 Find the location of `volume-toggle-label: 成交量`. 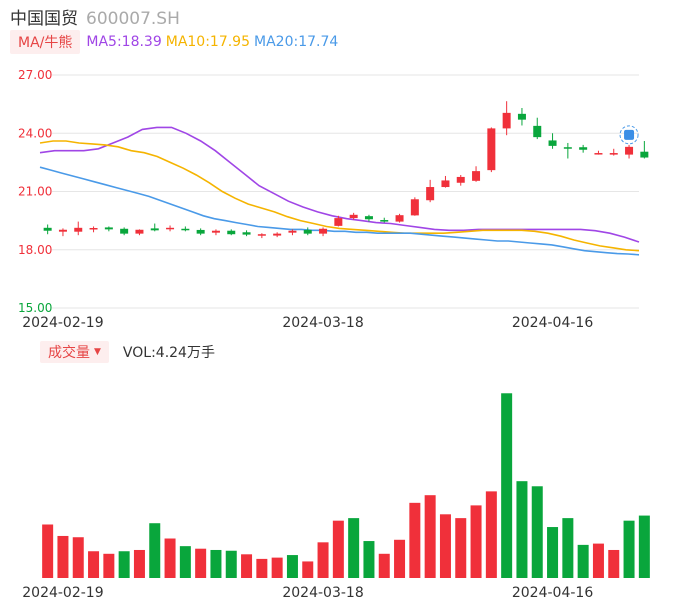

volume-toggle-label: 成交量 is located at coordinates (69, 353).